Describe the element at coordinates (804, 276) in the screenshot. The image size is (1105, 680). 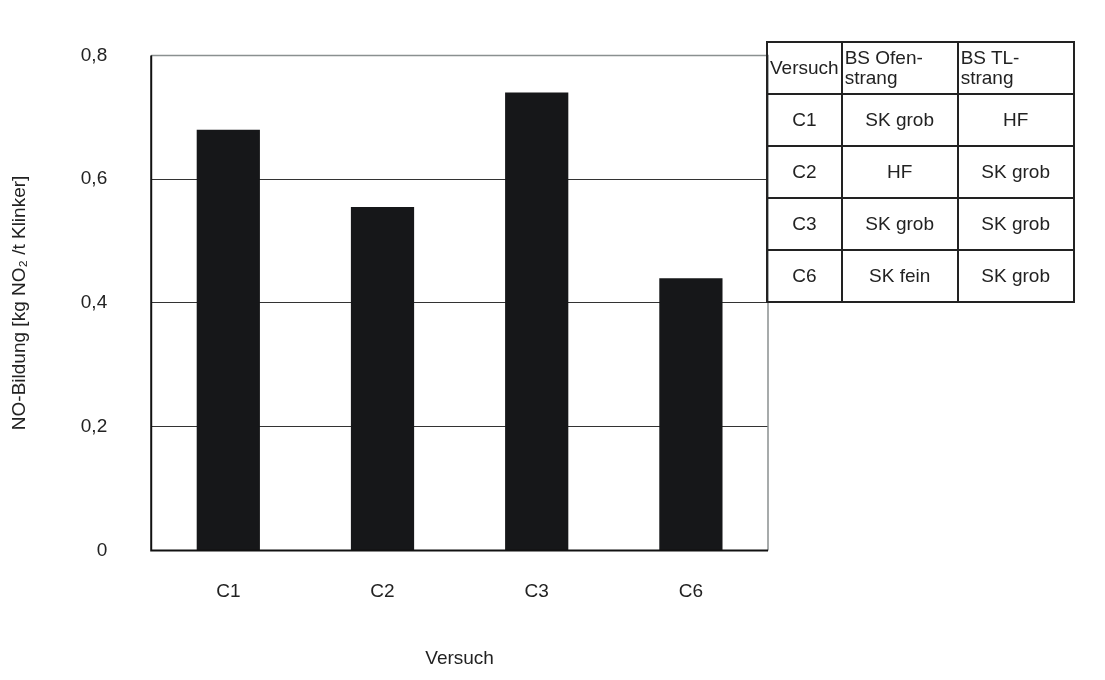
I see `text: C6` at that location.